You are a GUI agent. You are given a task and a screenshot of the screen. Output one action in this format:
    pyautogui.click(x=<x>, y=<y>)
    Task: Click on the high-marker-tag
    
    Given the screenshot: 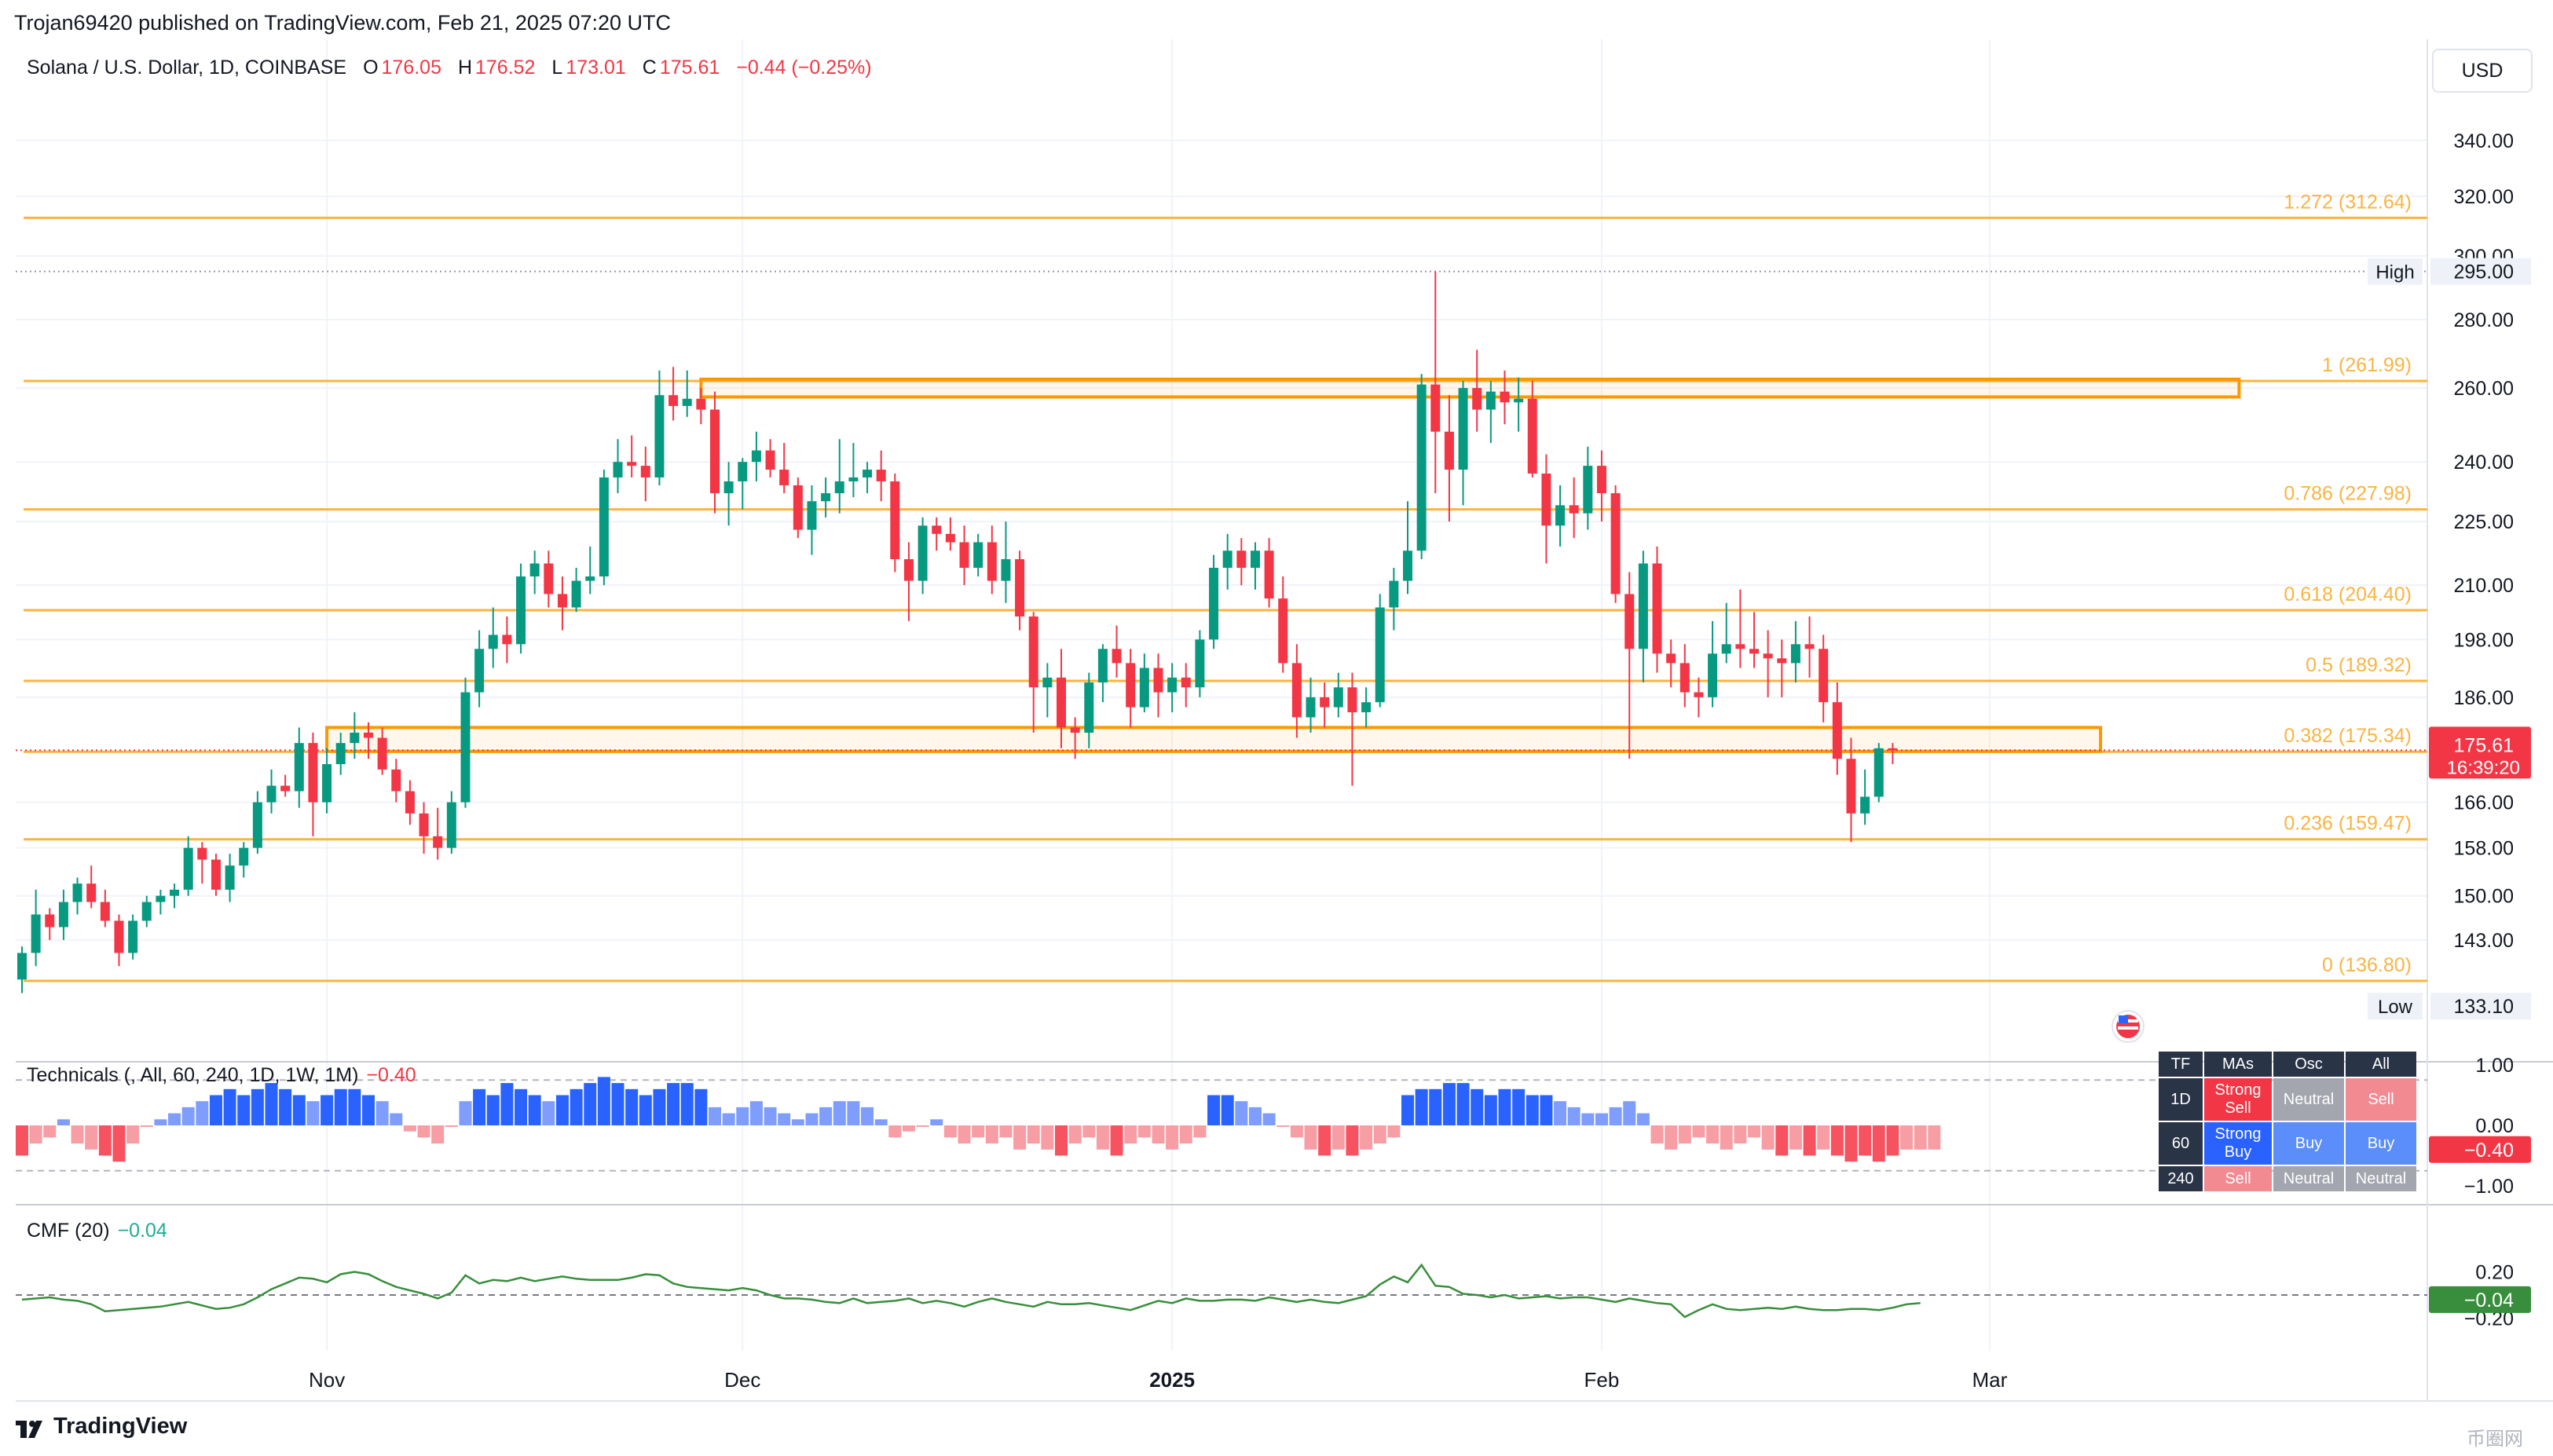 What is the action you would take?
    pyautogui.click(x=2395, y=271)
    